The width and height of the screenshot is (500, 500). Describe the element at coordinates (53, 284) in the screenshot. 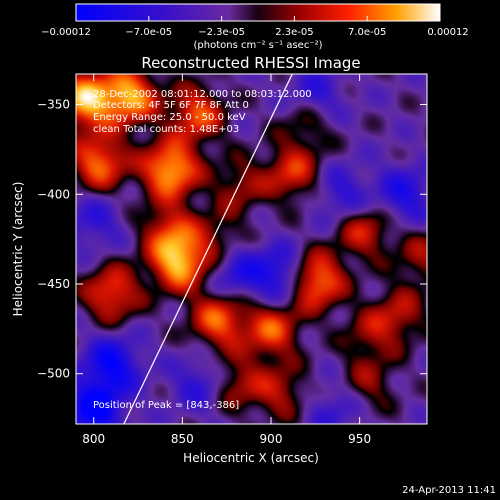

I see `y-tick-label: −450` at that location.